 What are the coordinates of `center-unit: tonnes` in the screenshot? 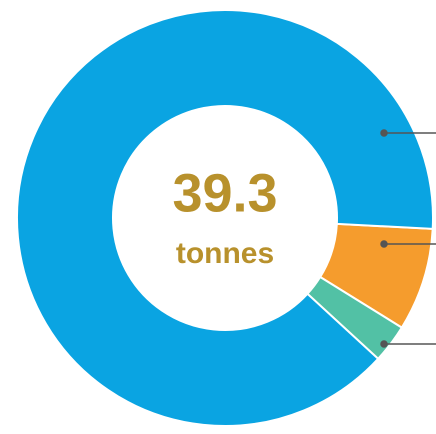 It's located at (225, 253).